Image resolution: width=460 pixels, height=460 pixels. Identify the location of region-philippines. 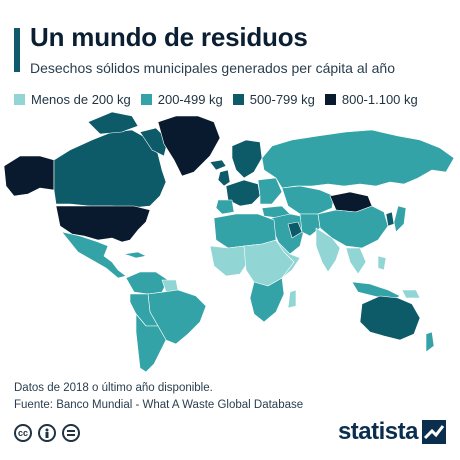
(382, 263).